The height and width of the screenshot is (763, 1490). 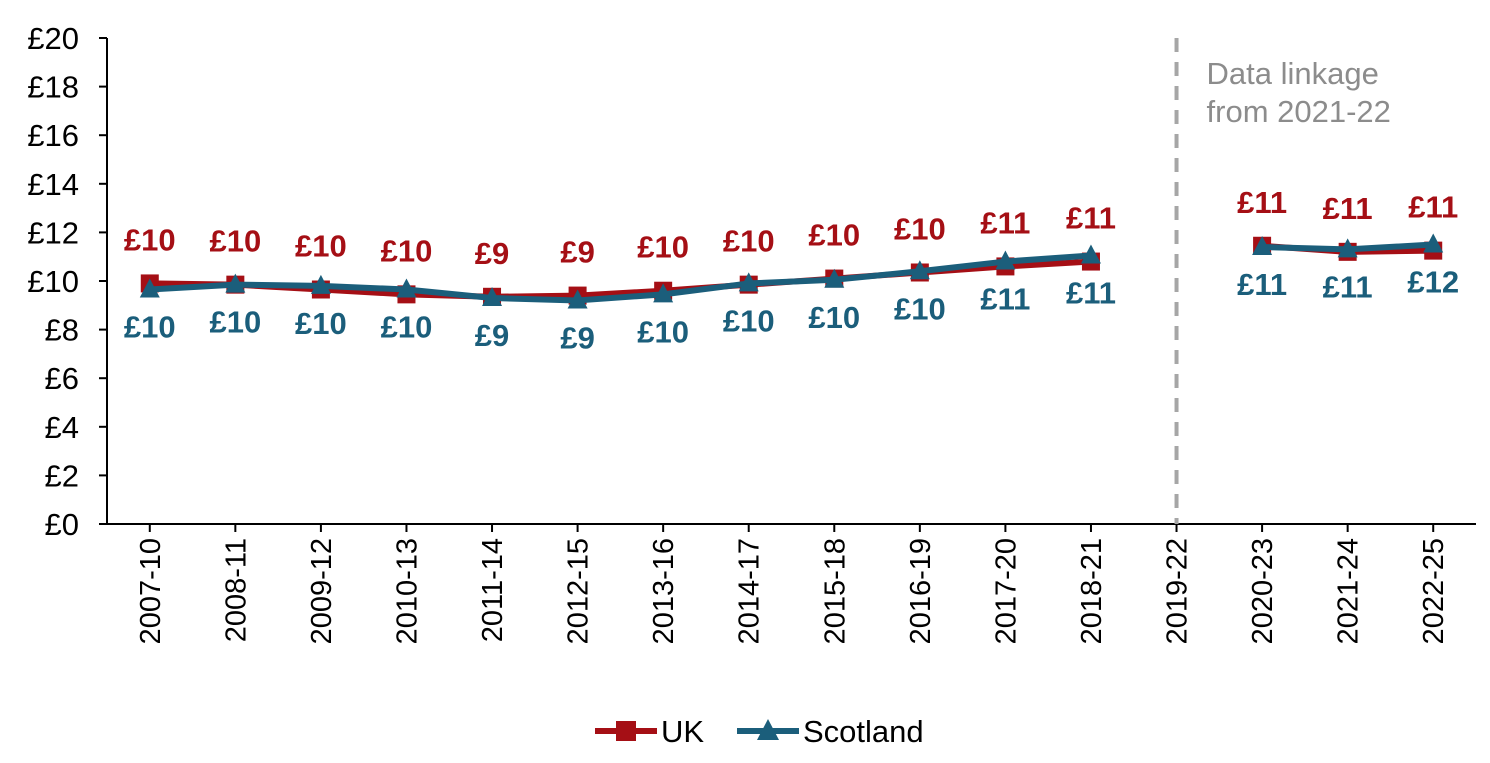 What do you see at coordinates (1433, 282) in the screenshot?
I see `data-label-scotland: £12` at bounding box center [1433, 282].